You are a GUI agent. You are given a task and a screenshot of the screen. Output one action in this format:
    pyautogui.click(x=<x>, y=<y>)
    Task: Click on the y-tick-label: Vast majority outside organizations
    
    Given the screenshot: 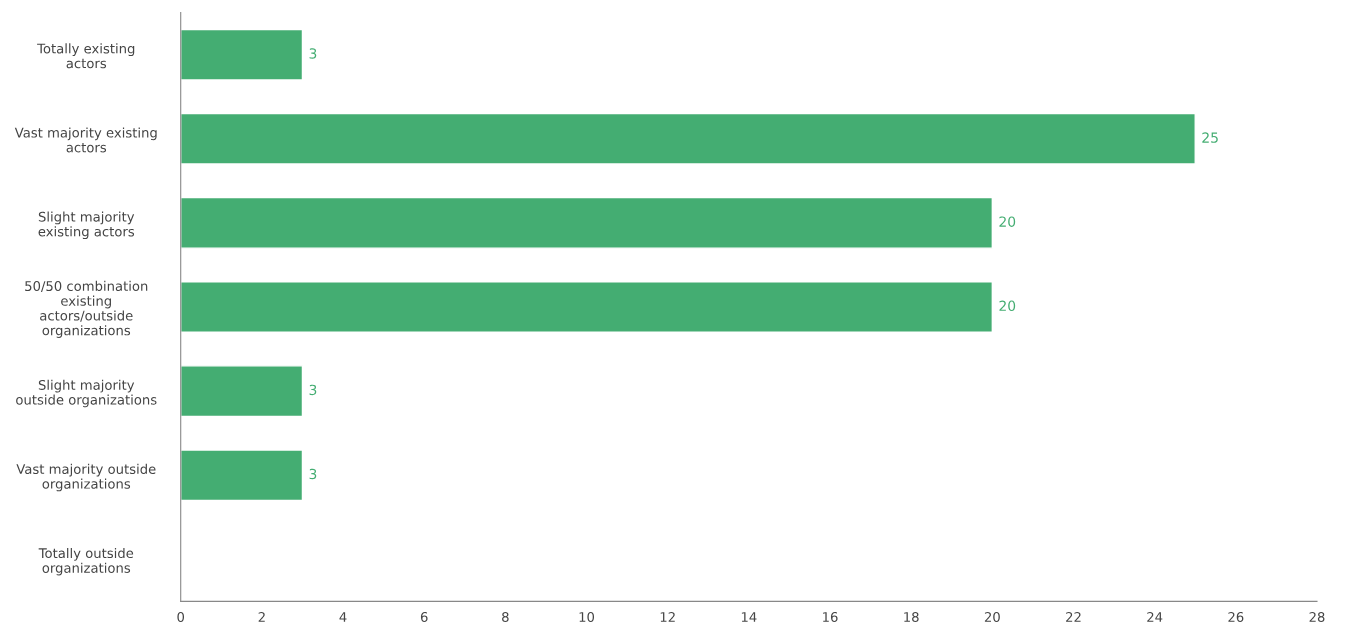 What is the action you would take?
    pyautogui.click(x=86, y=477)
    